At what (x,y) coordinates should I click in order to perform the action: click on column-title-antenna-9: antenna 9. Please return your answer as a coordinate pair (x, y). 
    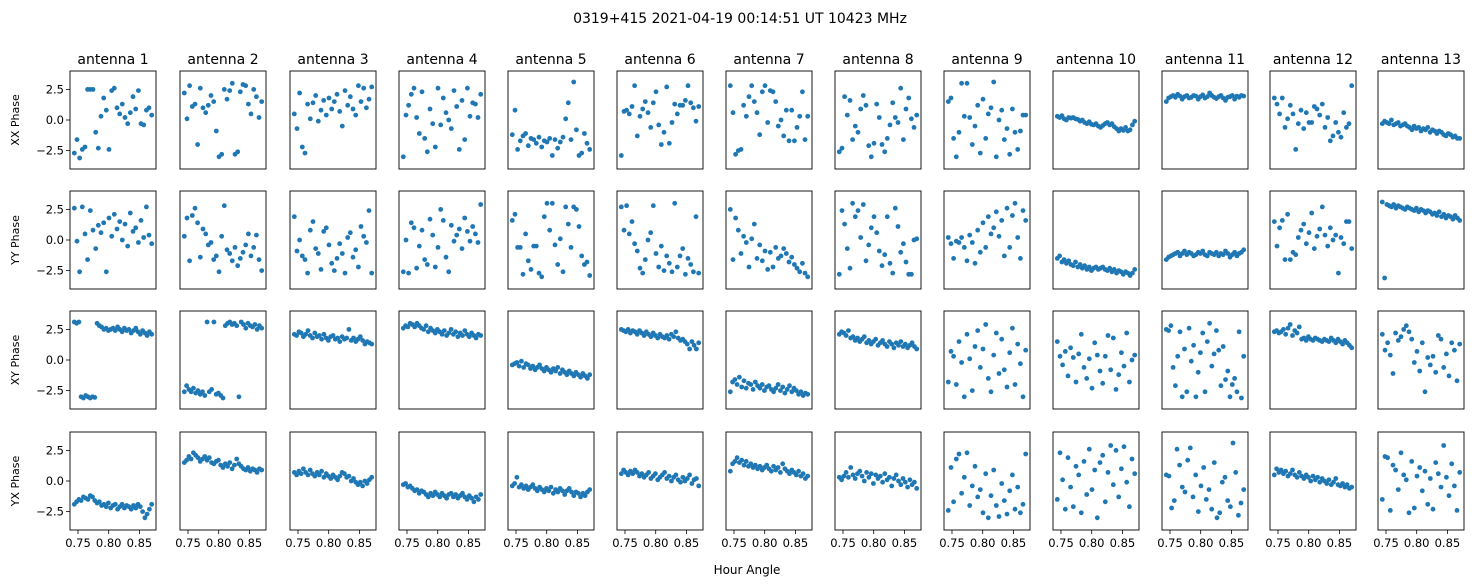
    Looking at the image, I should click on (986, 60).